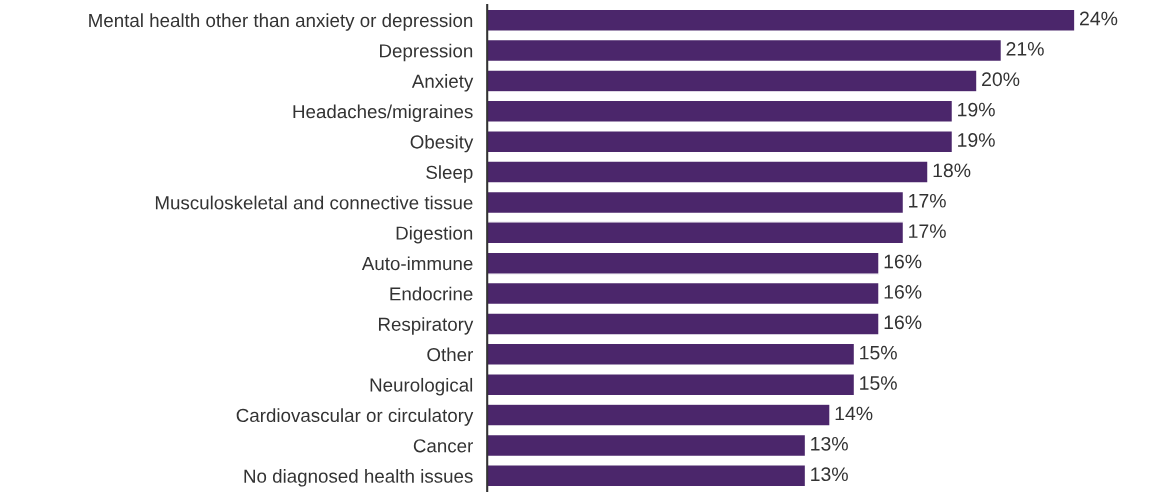  Describe the element at coordinates (952, 170) in the screenshot. I see `data-label: 18%` at that location.